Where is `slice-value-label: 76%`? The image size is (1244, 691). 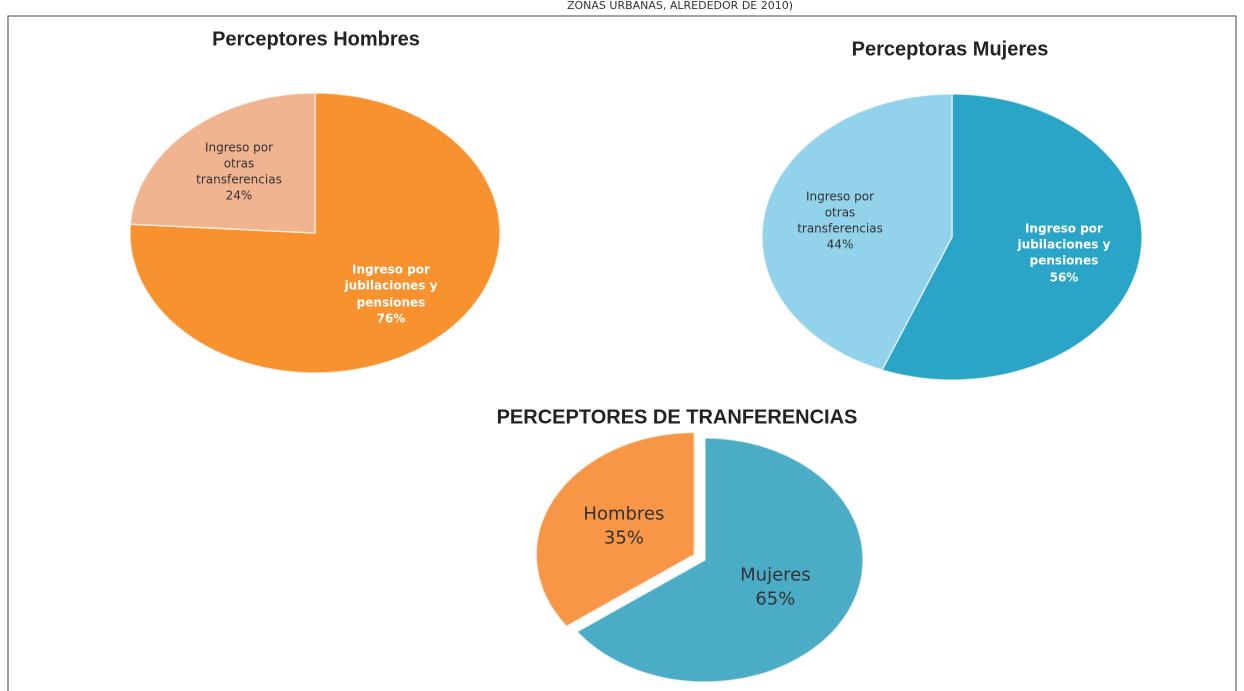
slice-value-label: 76% is located at coordinates (391, 318).